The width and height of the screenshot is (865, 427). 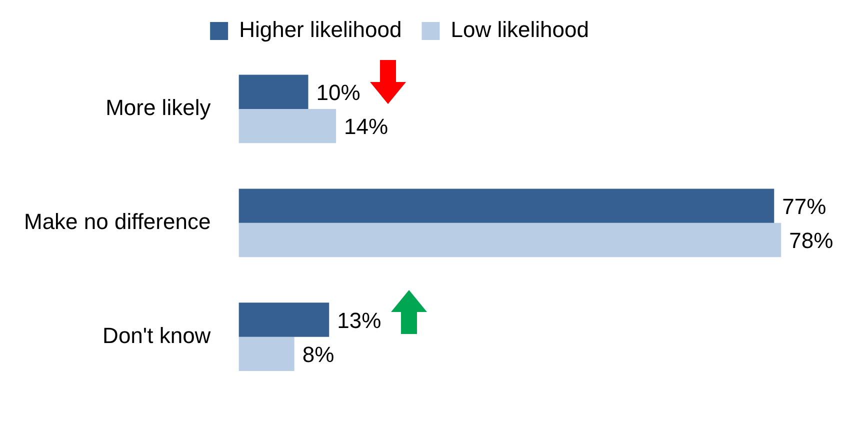 What do you see at coordinates (156, 335) in the screenshot?
I see `y-tick-label: Don't know` at bounding box center [156, 335].